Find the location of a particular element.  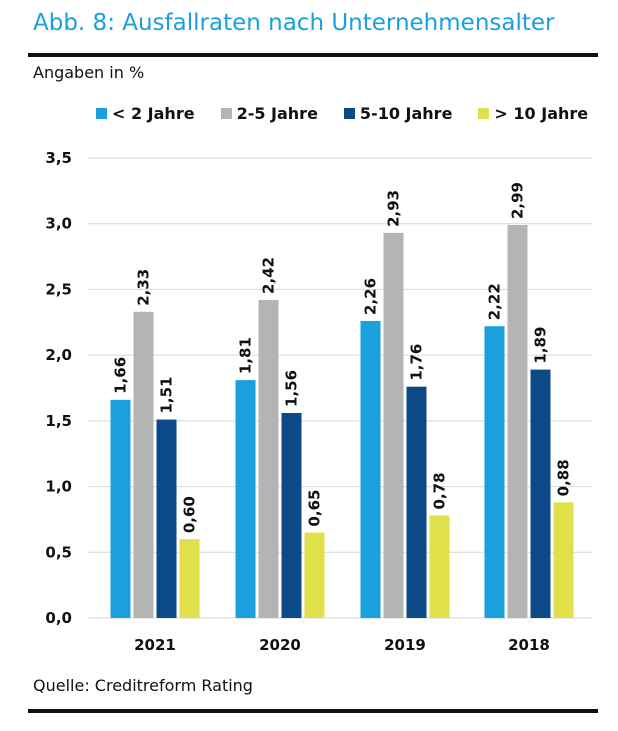

data-label: 1,56 is located at coordinates (292, 388).